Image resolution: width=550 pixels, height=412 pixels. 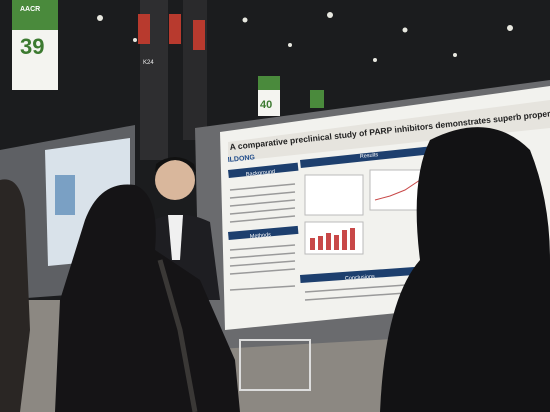 What do you see at coordinates (266, 105) in the screenshot?
I see `sign-number: 40` at bounding box center [266, 105].